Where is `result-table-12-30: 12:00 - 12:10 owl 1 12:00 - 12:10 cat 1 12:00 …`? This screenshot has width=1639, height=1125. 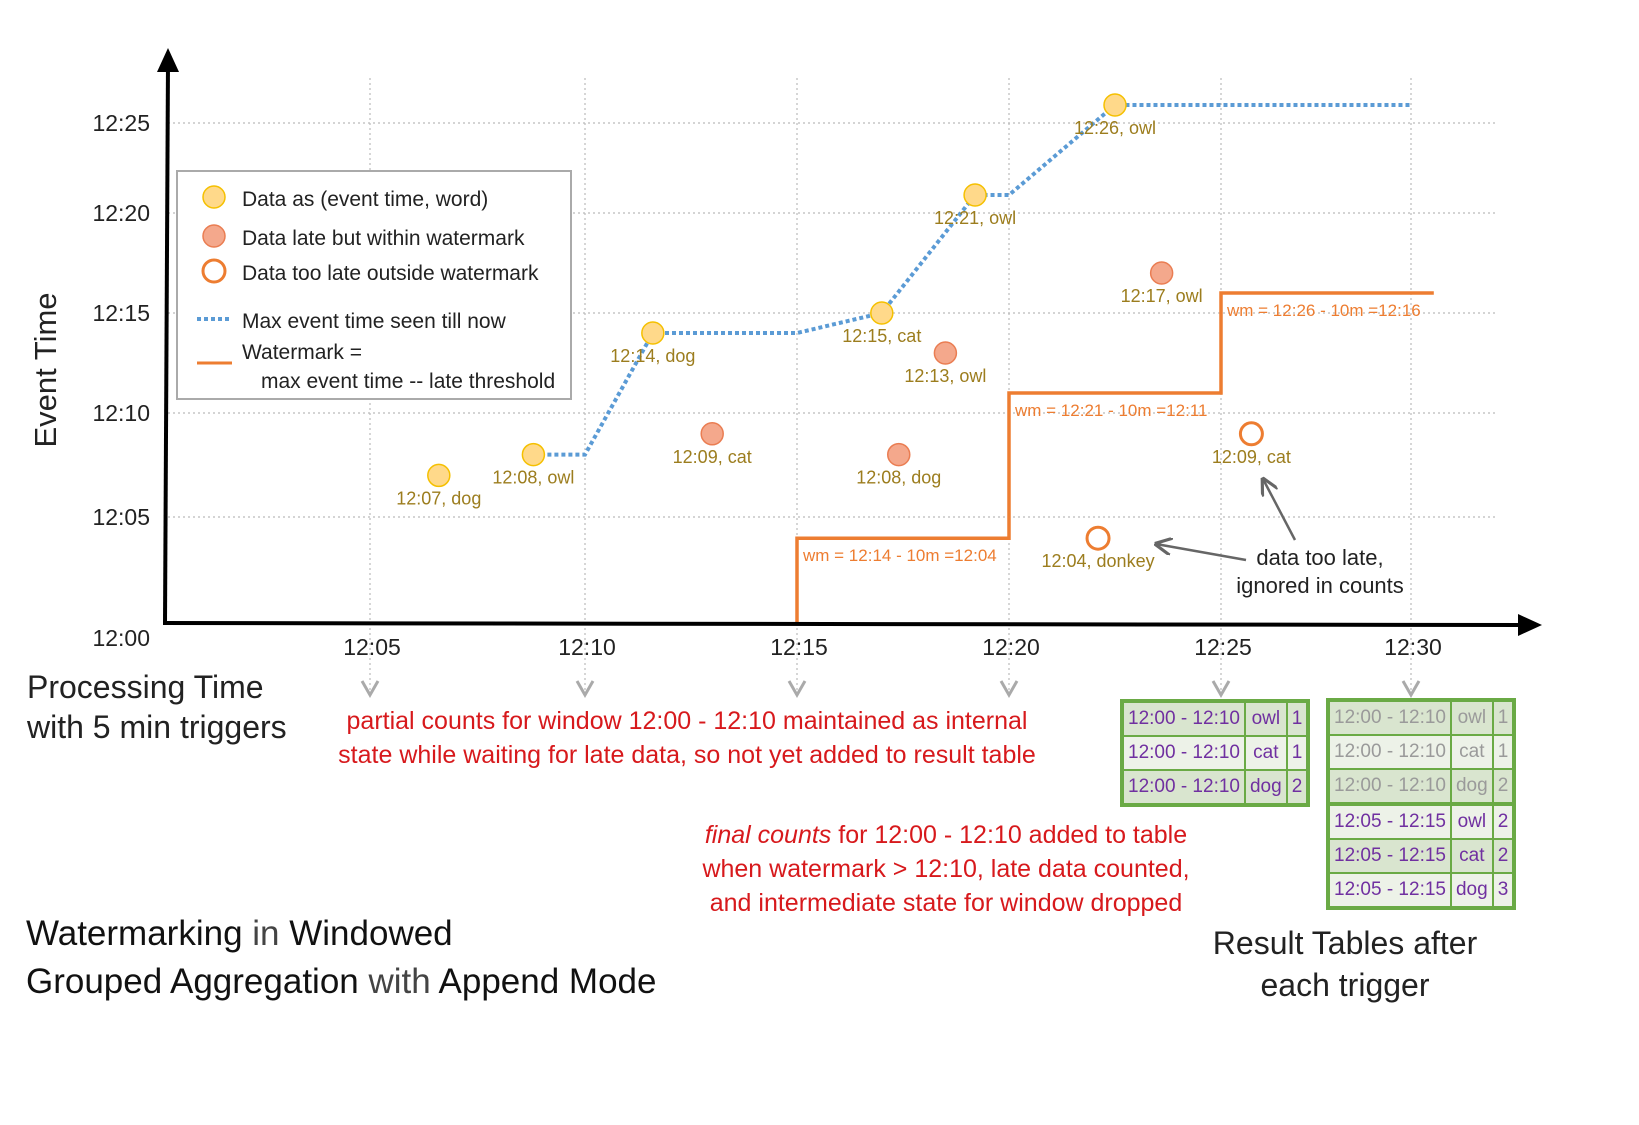 result-table-12-30: 12:00 - 12:10 owl 1 12:00 - 12:10 cat 1 12:00 … is located at coordinates (1421, 804).